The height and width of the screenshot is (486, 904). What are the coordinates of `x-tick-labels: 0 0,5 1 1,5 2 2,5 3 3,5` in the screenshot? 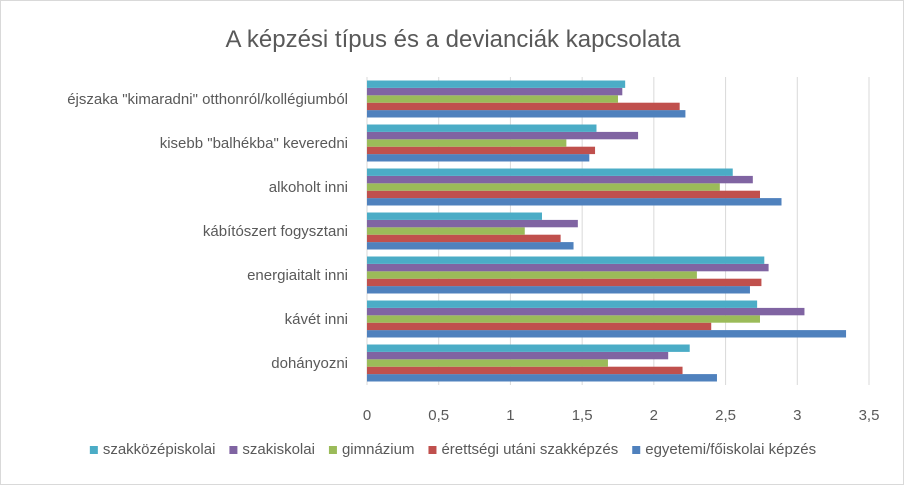 It's located at (621, 415).